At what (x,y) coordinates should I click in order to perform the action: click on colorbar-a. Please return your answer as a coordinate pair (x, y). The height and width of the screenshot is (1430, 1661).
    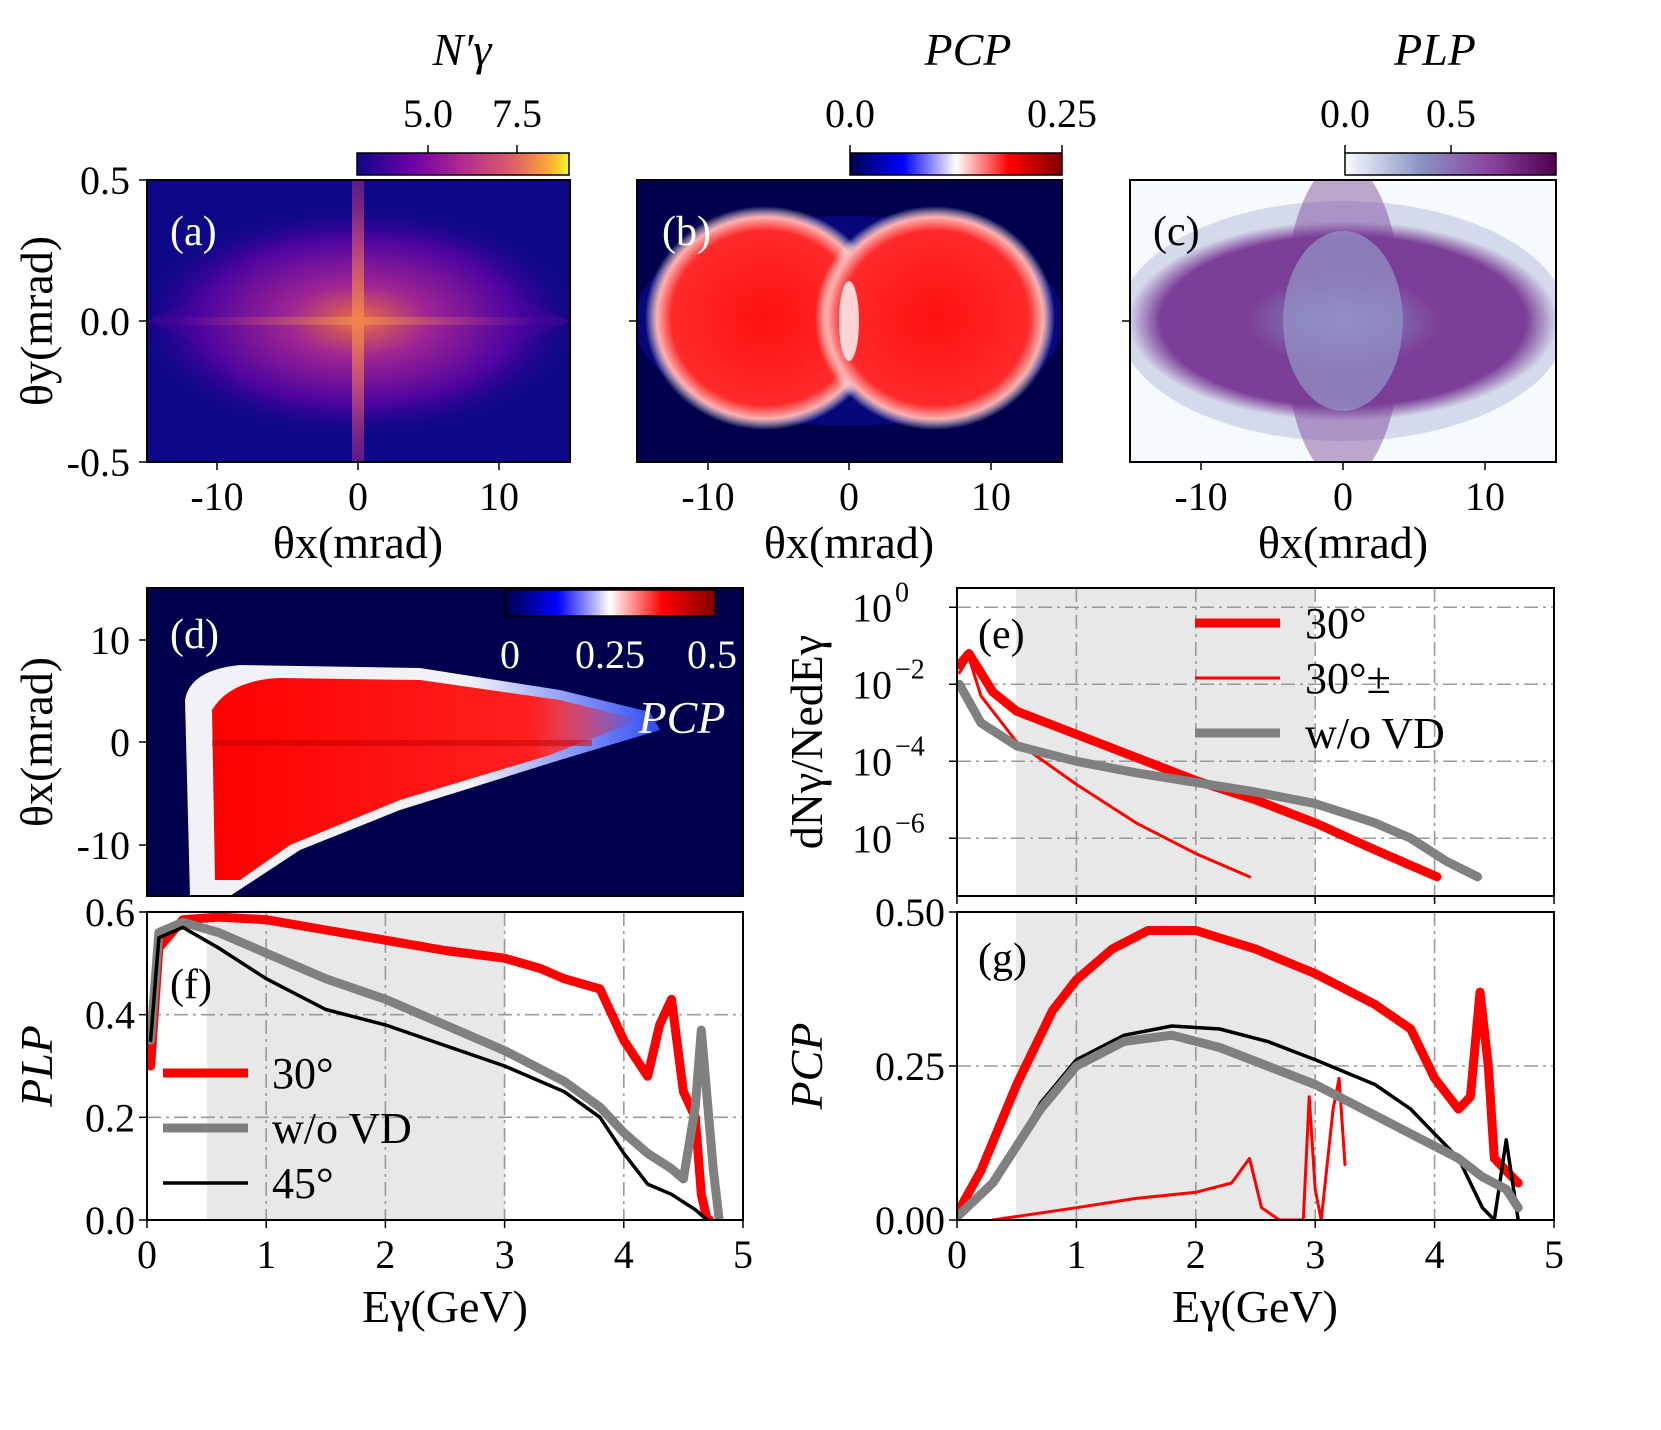
    Looking at the image, I should click on (463, 164).